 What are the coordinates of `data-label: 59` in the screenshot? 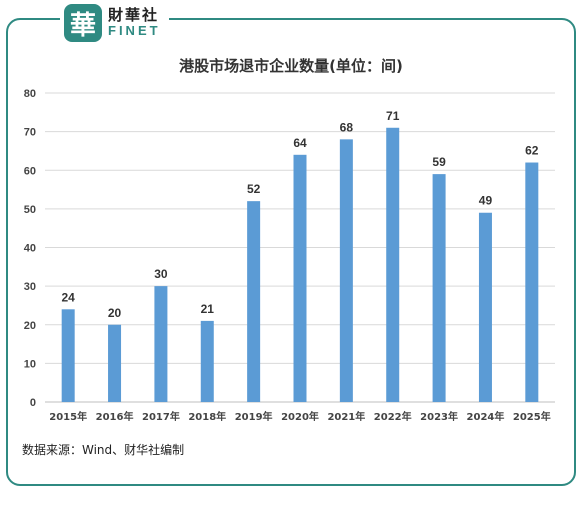 It's located at (439, 162).